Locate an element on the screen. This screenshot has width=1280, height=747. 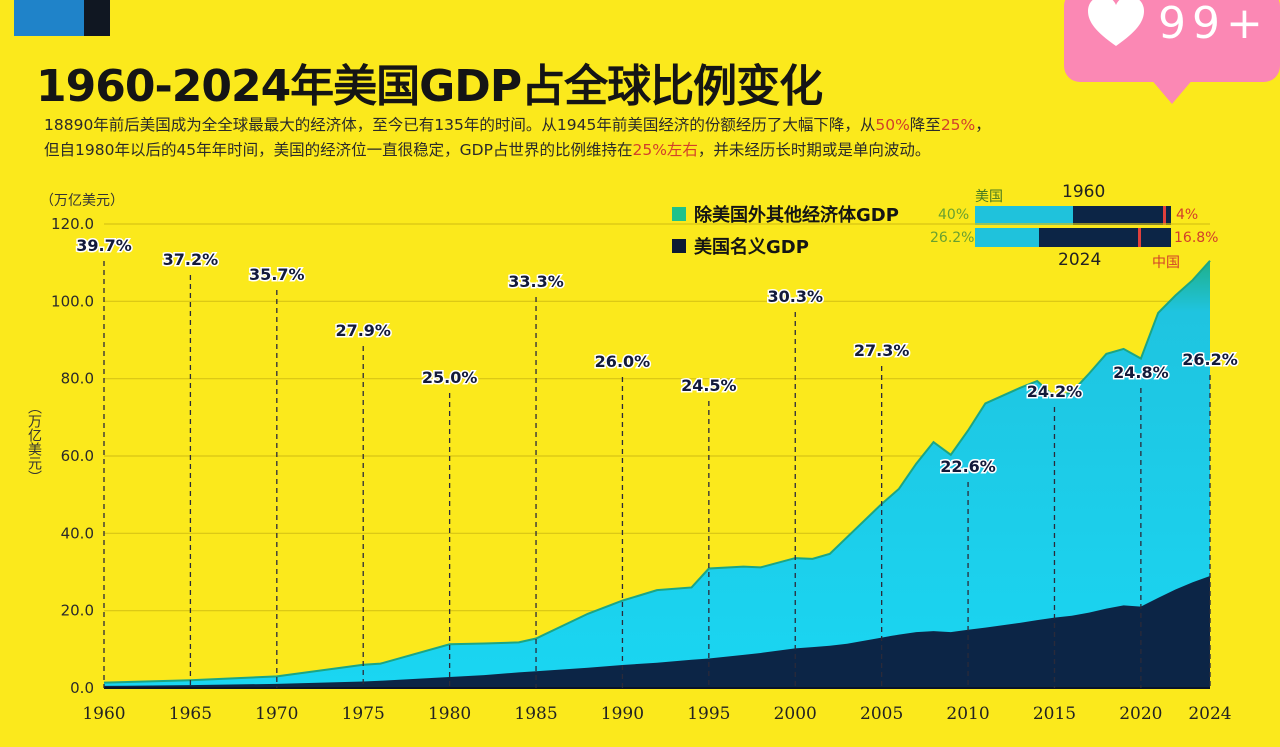
x-tick-label: 2010 is located at coordinates (967, 714).